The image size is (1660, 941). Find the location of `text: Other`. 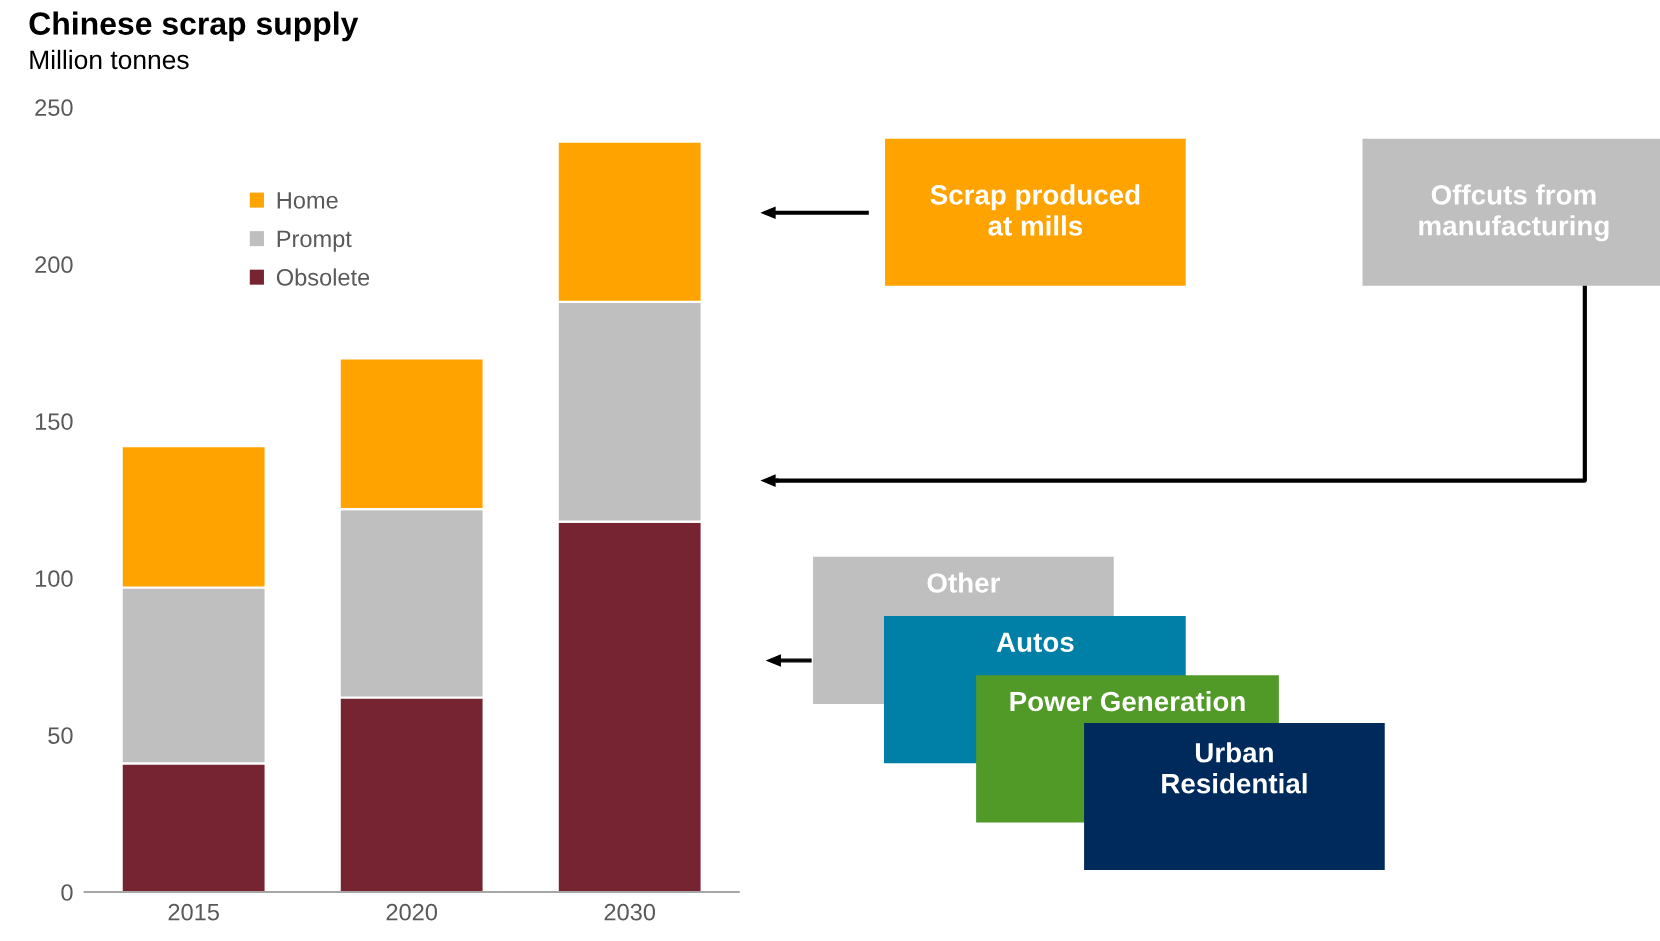

text: Other is located at coordinates (964, 582).